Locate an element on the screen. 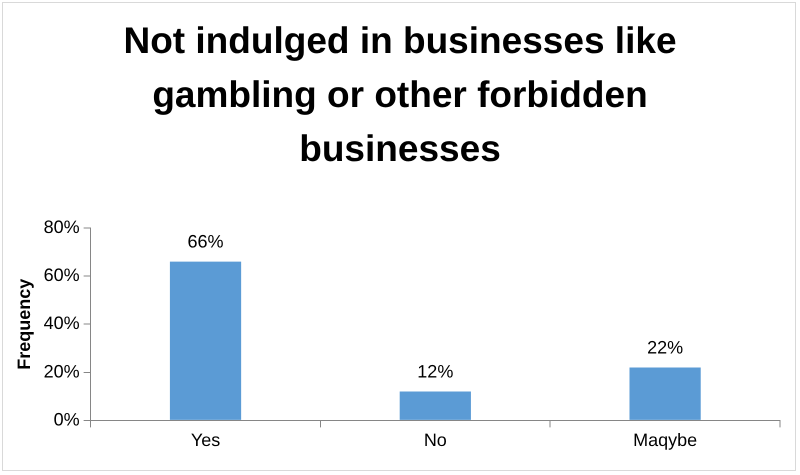  y-tick-label: 60% is located at coordinates (62, 275).